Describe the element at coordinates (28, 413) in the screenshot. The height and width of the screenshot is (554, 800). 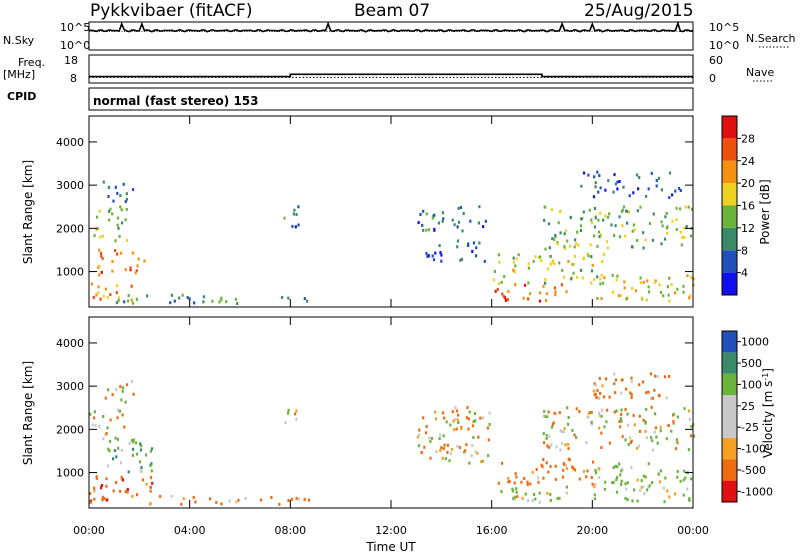
I see `velocity-ylabel: Slant Range [km]` at that location.